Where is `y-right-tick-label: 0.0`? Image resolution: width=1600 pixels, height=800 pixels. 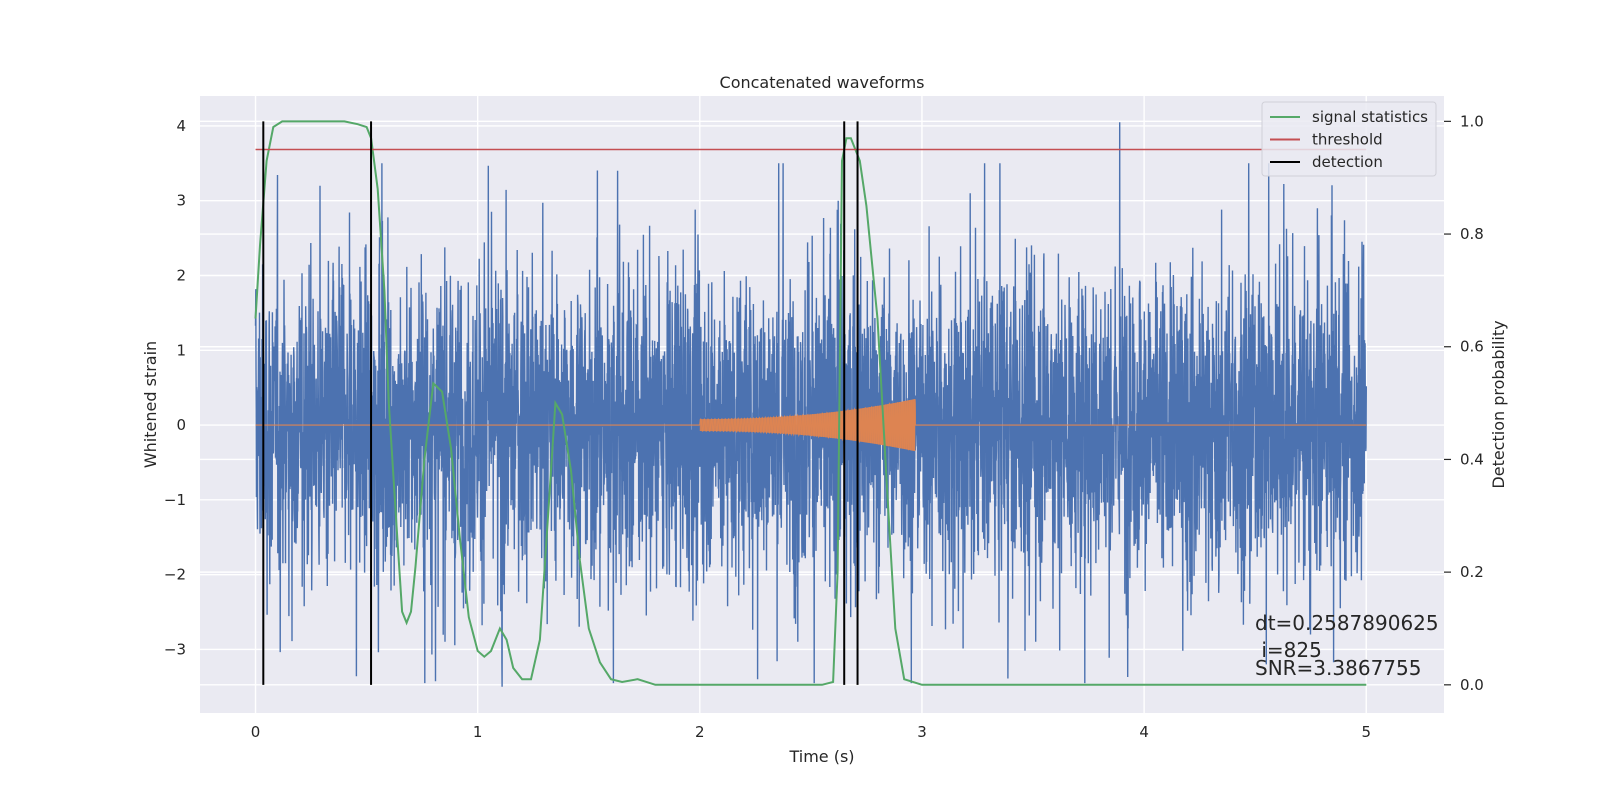
y-right-tick-label: 0.0 is located at coordinates (1472, 685).